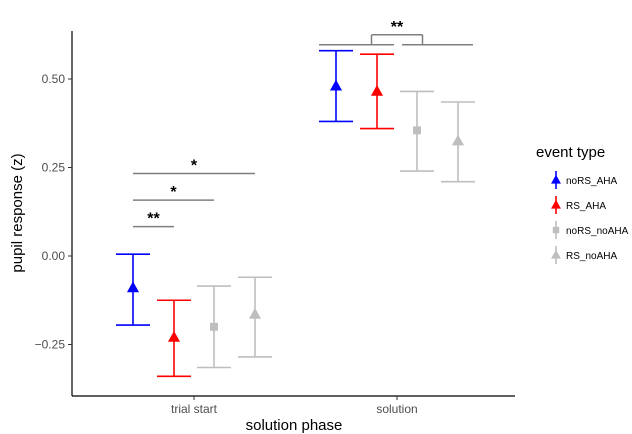 The width and height of the screenshot is (632, 434). What do you see at coordinates (597, 231) in the screenshot?
I see `legend-label: noRS_noAHA` at bounding box center [597, 231].